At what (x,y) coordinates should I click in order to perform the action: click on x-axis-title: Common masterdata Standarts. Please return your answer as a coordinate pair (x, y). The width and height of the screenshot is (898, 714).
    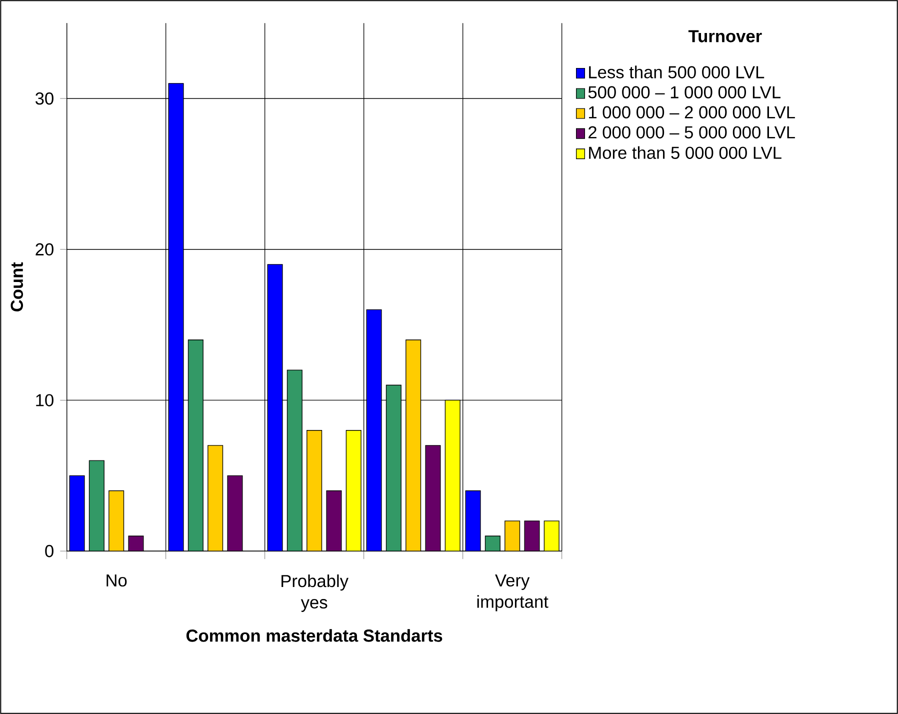
    Looking at the image, I should click on (314, 635).